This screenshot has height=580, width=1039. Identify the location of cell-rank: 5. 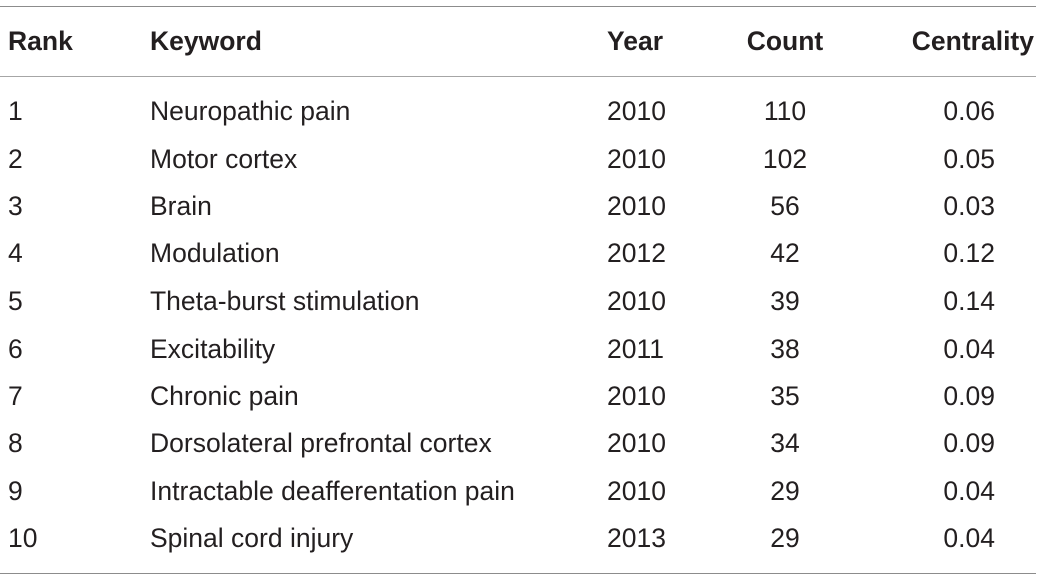
(15, 301).